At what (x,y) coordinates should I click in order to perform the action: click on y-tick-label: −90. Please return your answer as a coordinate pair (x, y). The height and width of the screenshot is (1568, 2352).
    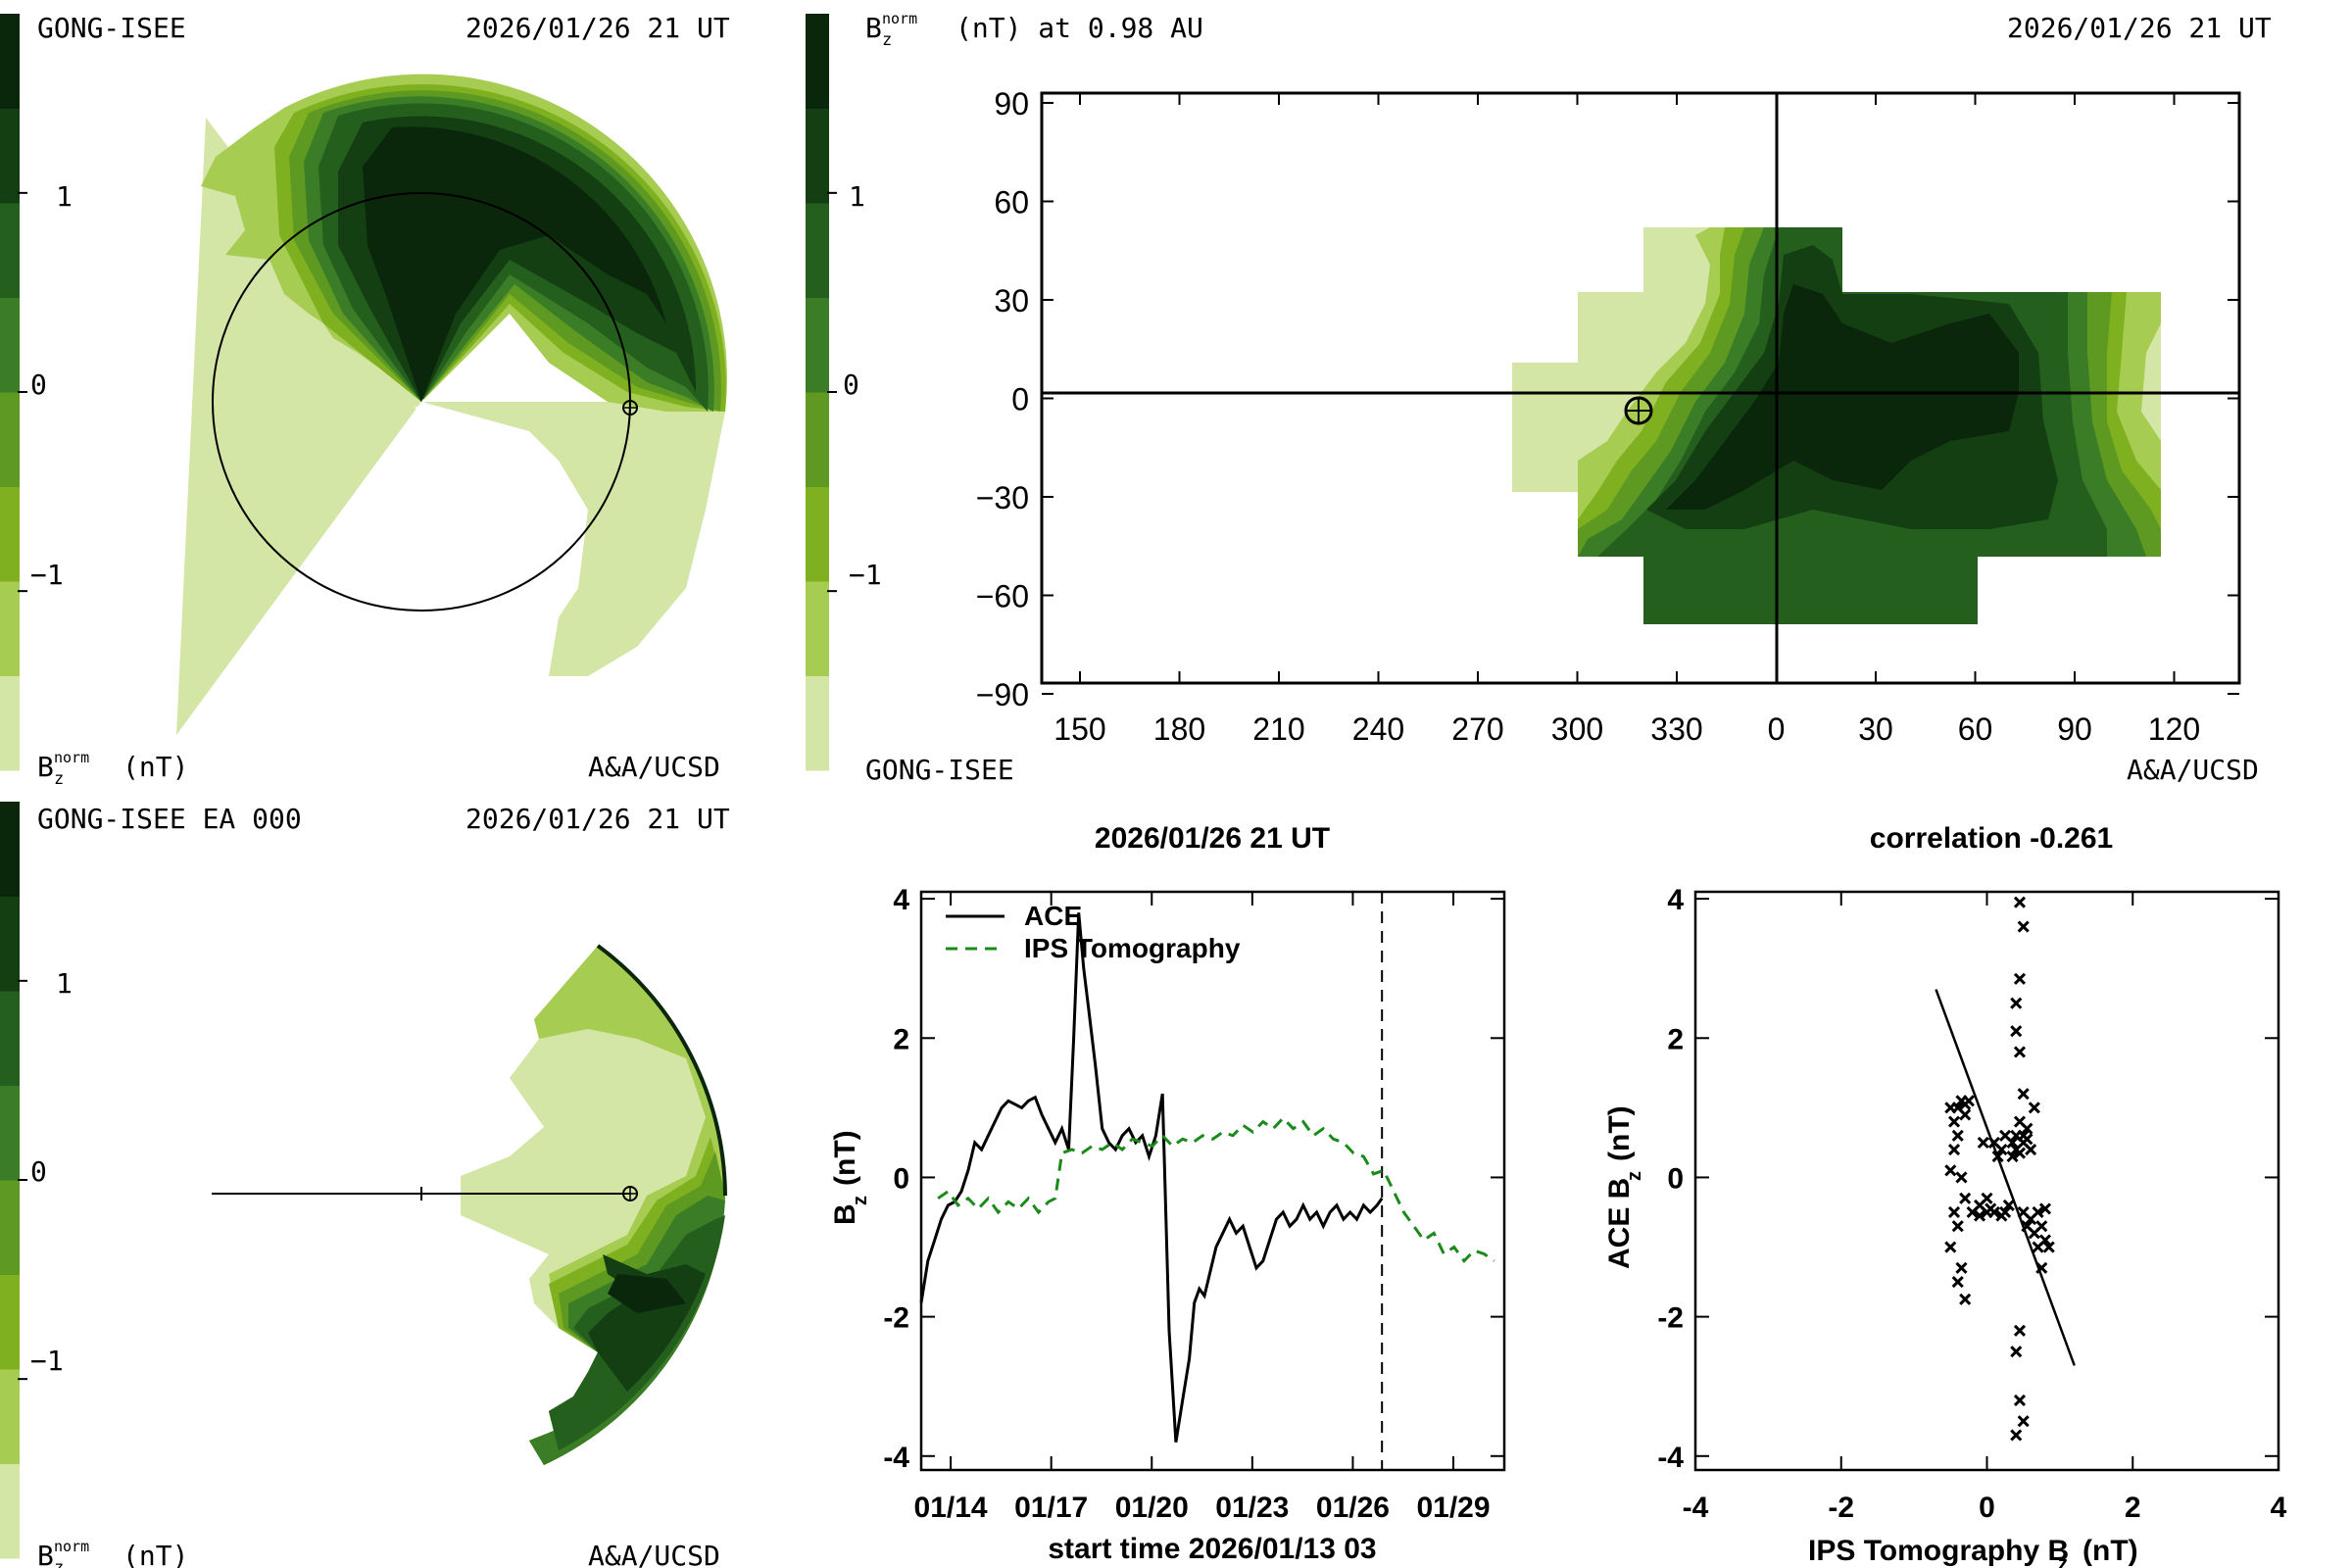
    Looking at the image, I should click on (1002, 694).